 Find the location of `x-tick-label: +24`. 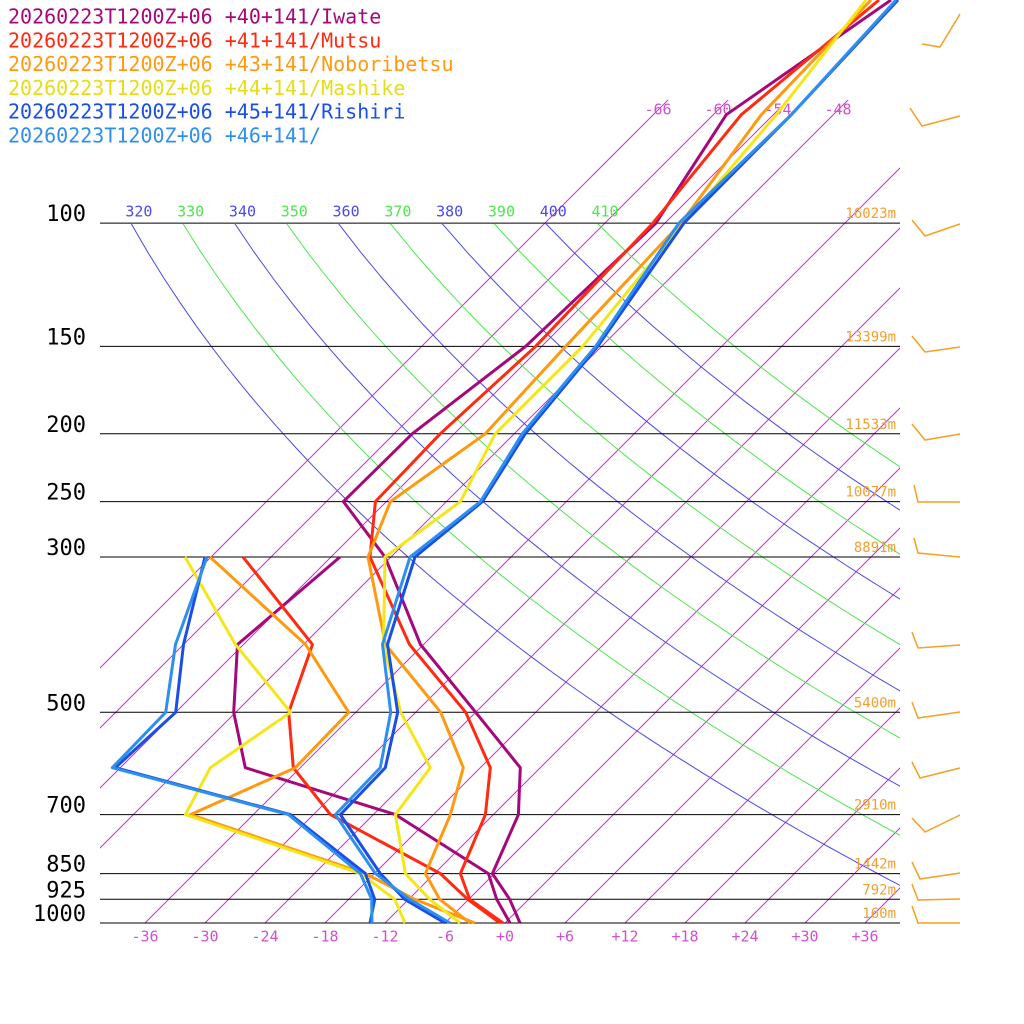

x-tick-label: +24 is located at coordinates (744, 937).